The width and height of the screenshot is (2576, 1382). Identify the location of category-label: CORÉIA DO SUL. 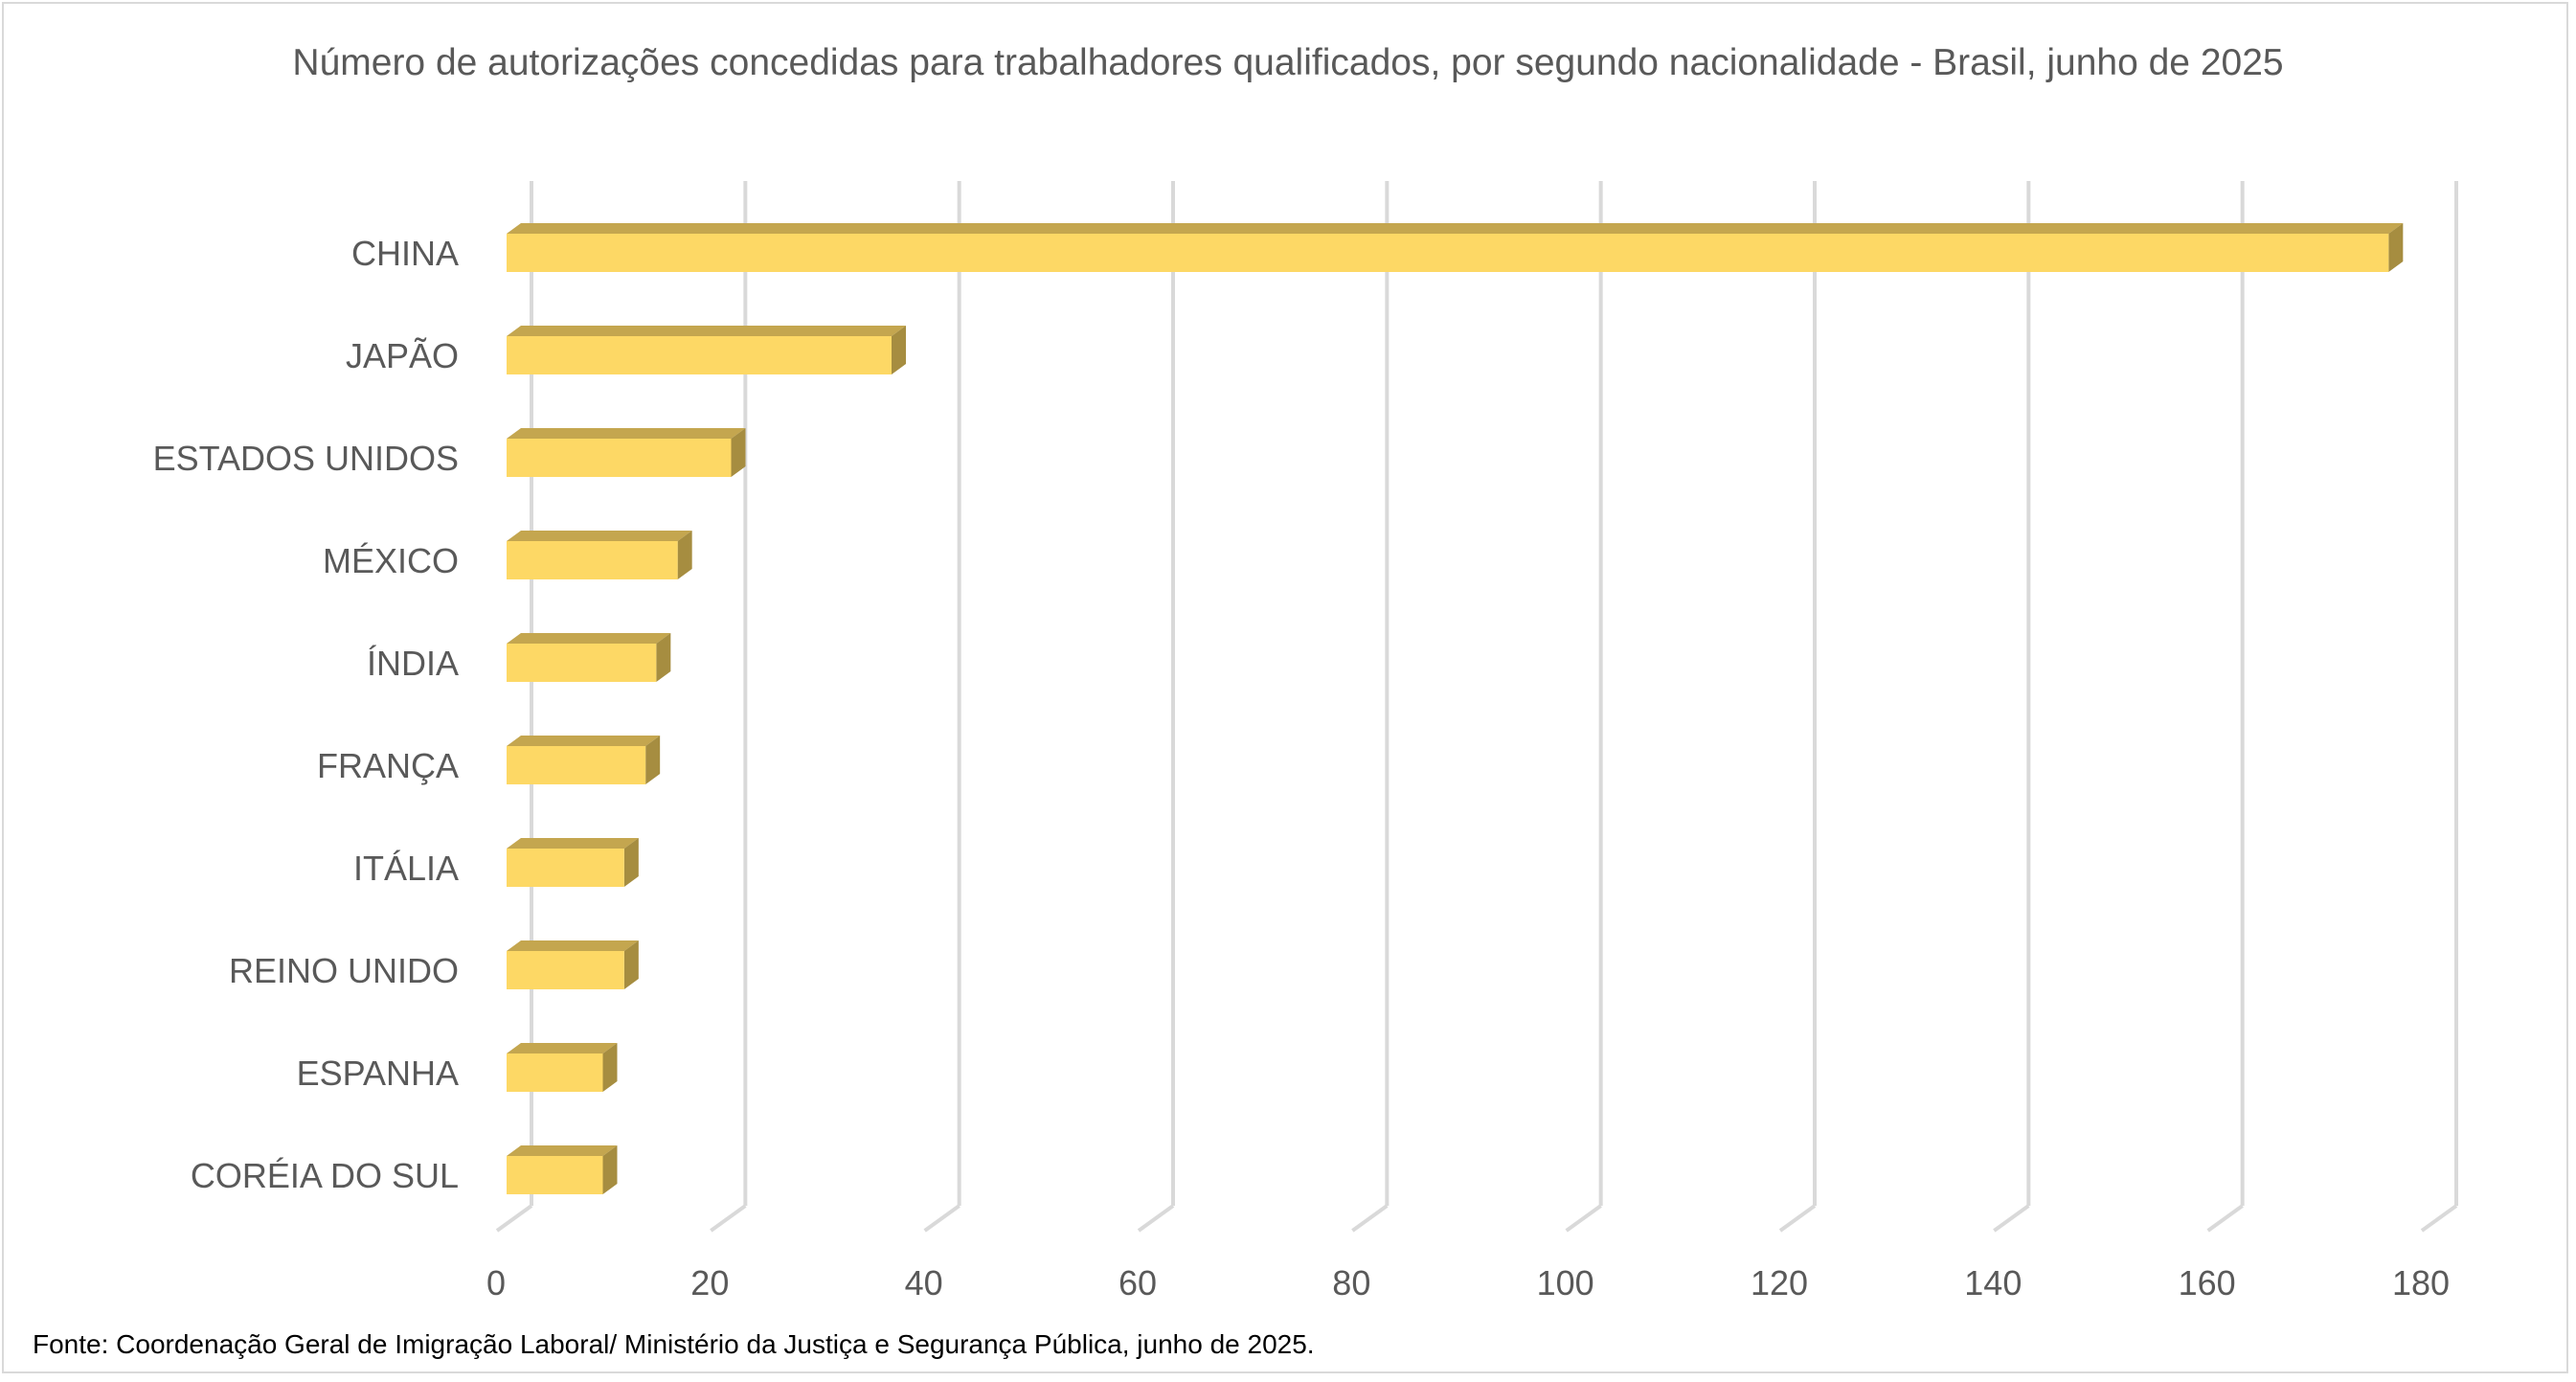
(325, 1175).